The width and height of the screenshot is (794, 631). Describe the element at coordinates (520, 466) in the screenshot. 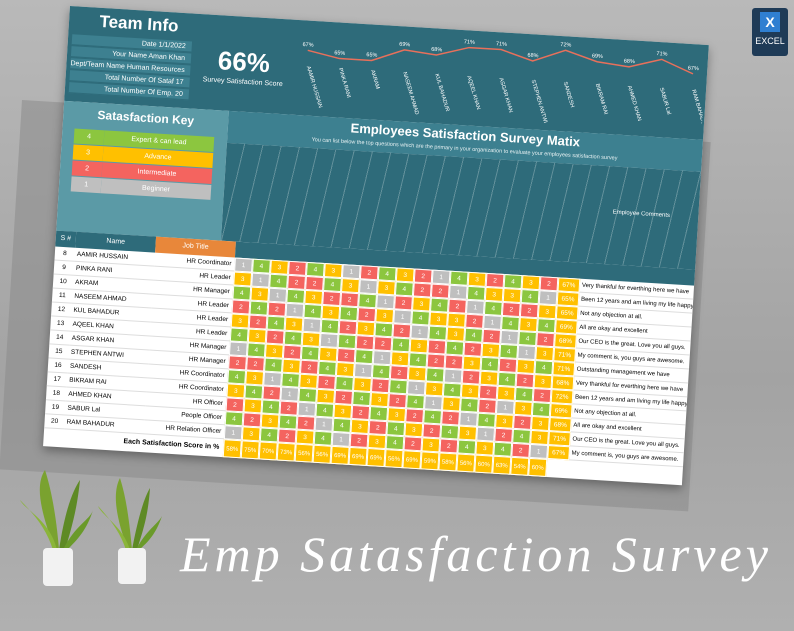

I see `column-score: 54%` at that location.